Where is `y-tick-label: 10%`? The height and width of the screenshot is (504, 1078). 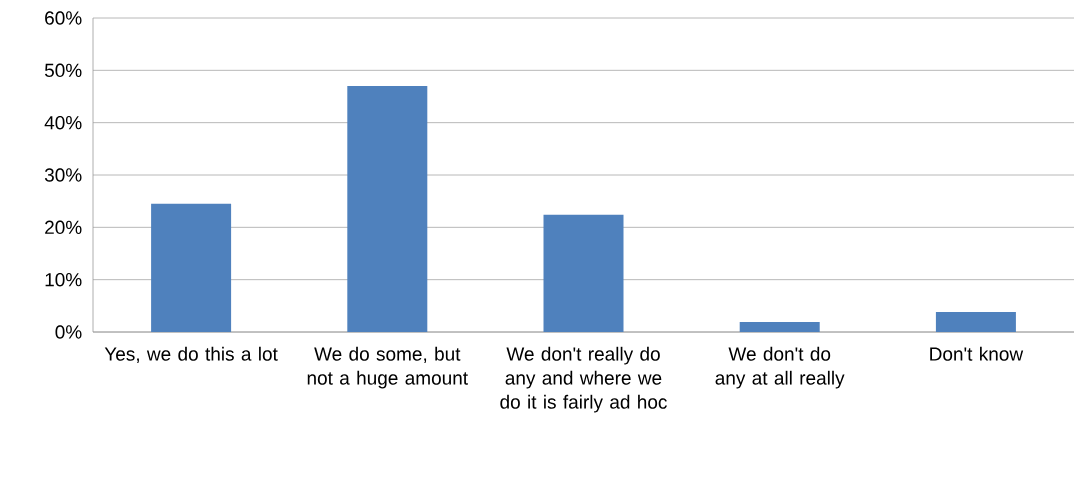
y-tick-label: 10% is located at coordinates (63, 279).